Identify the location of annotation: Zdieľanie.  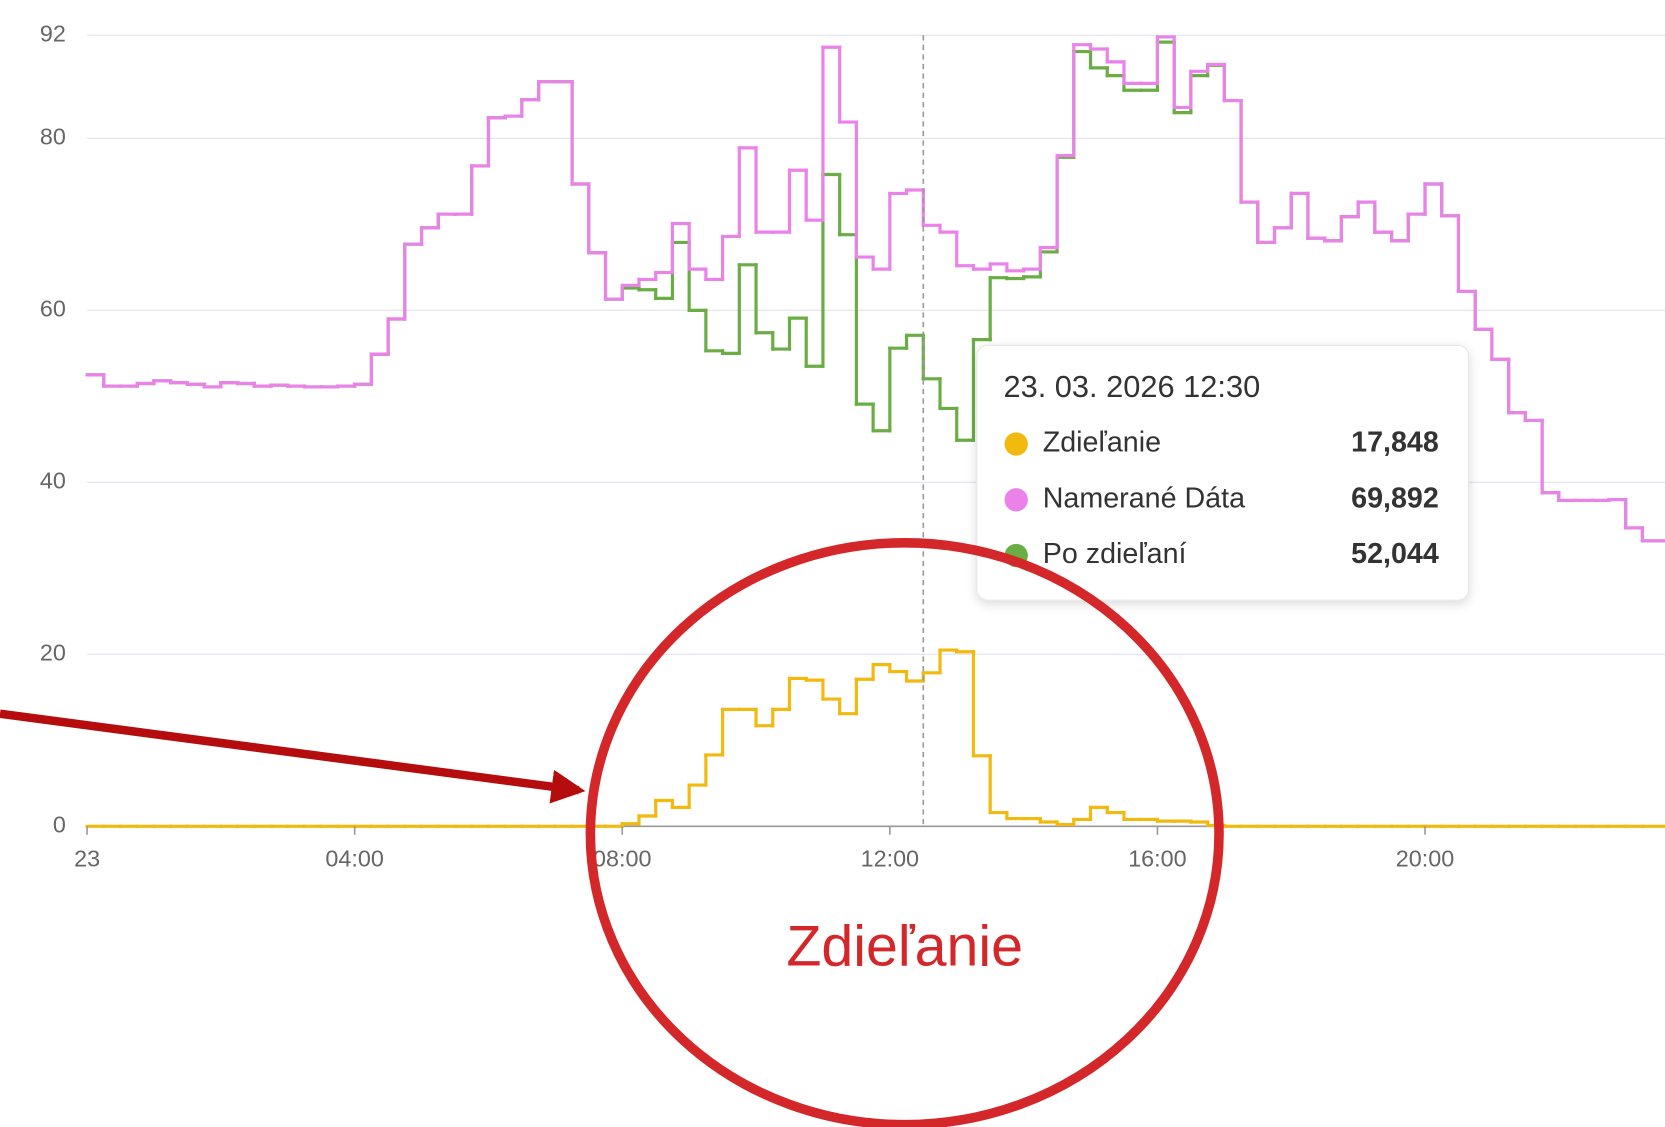
(904, 947).